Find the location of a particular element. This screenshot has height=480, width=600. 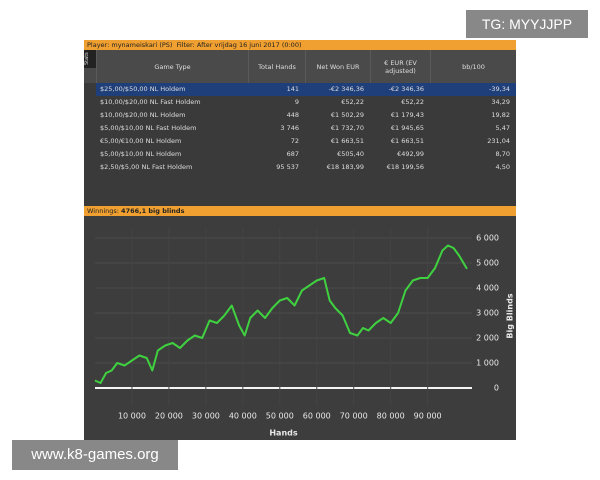

table-cell: 448 is located at coordinates (292, 115).